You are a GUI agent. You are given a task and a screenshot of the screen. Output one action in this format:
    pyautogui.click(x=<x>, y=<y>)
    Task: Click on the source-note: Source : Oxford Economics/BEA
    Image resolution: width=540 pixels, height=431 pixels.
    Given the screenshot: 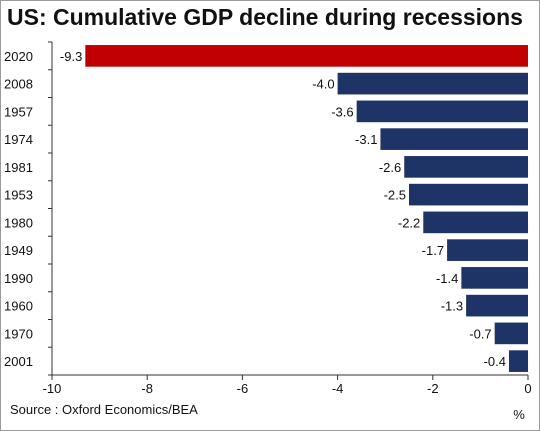 What is the action you would take?
    pyautogui.click(x=104, y=409)
    